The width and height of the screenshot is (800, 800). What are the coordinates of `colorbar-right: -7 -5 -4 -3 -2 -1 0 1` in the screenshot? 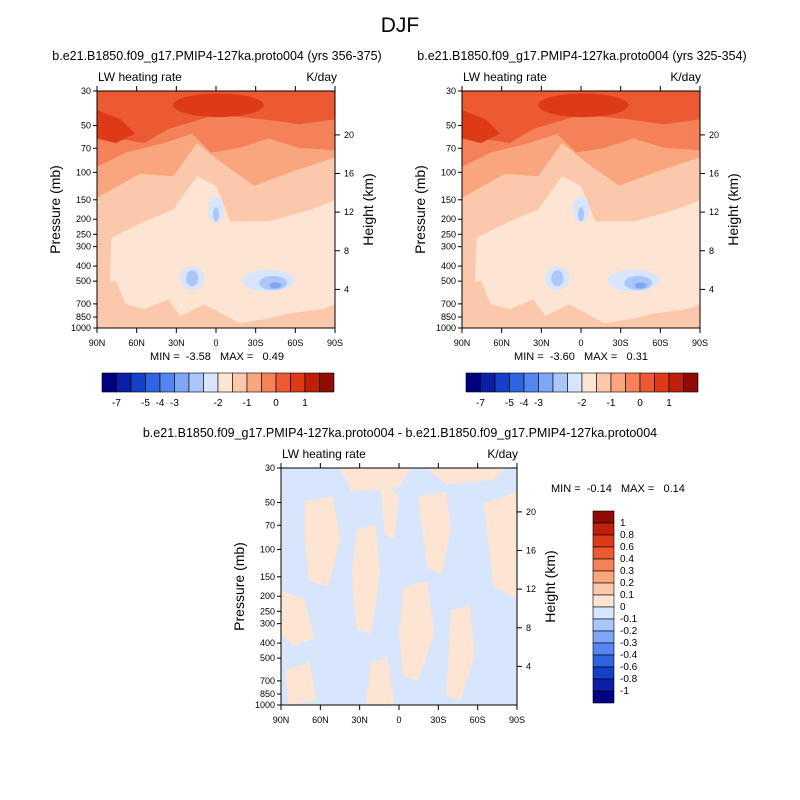 It's located at (582, 390).